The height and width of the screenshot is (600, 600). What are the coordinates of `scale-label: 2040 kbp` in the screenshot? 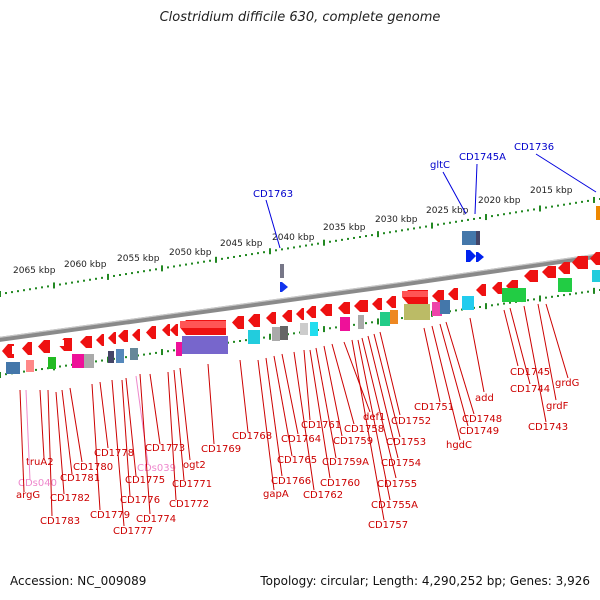 It's located at (293, 238).